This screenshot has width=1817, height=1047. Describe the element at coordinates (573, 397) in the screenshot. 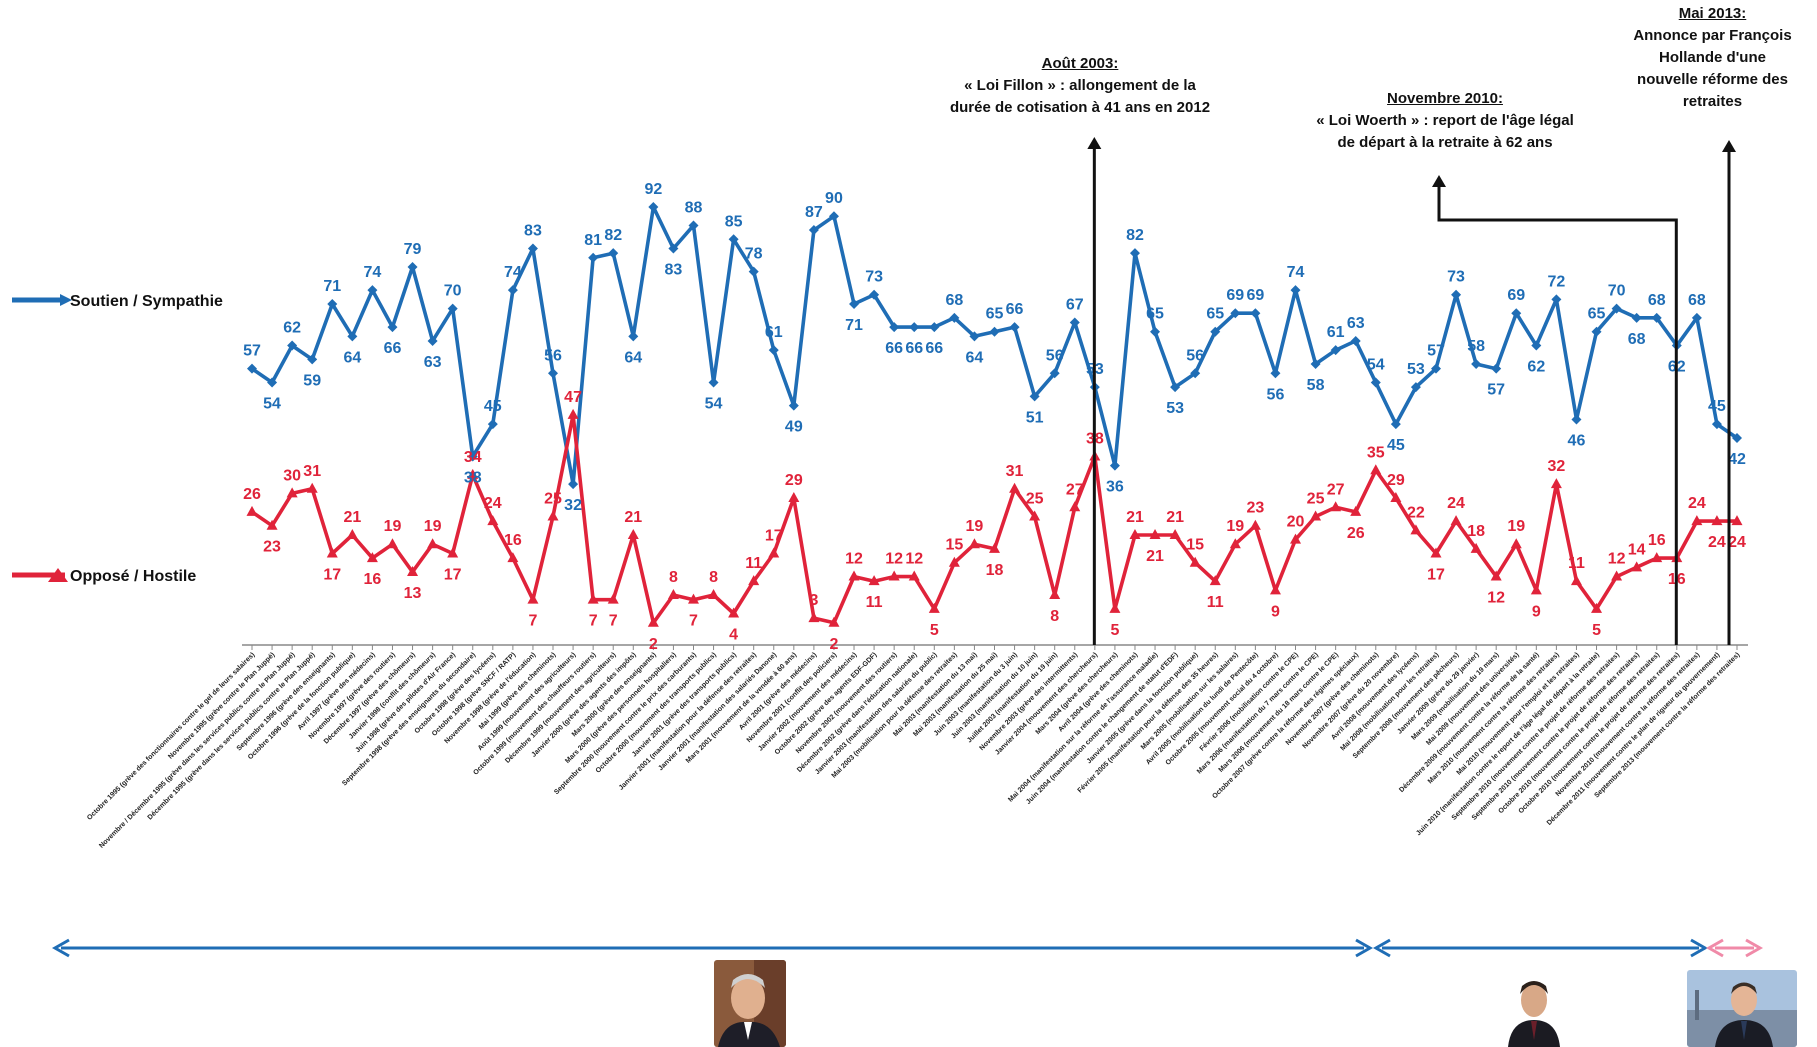

I see `data-label: 47` at that location.